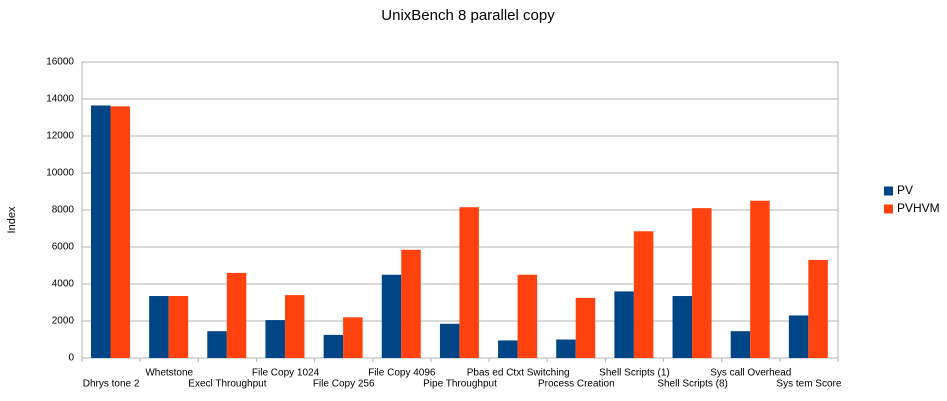 This screenshot has width=947, height=401. Describe the element at coordinates (63, 321) in the screenshot. I see `y-tick-label: 2000` at that location.